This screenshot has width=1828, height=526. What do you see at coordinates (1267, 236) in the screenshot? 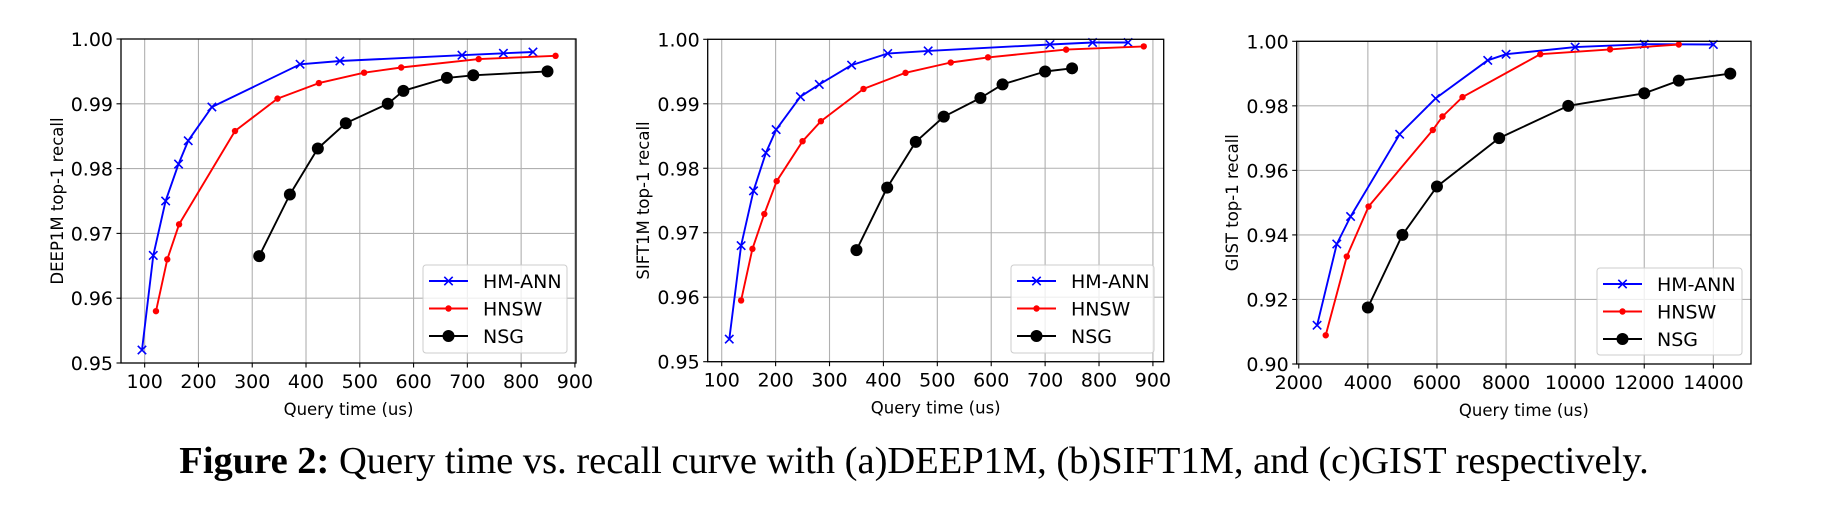
I see `y-tick-label: 0.94` at bounding box center [1267, 236].